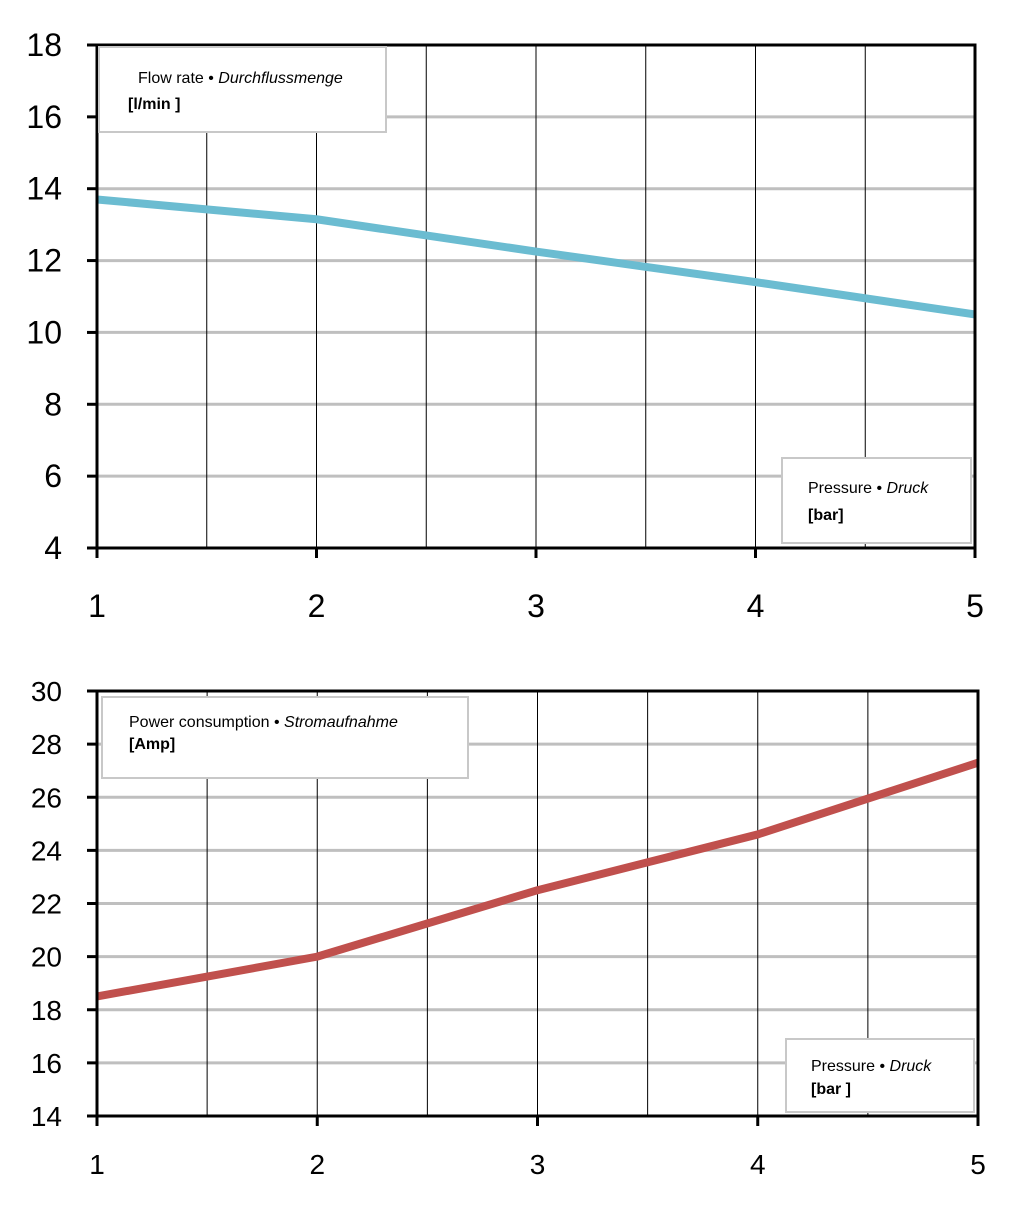 This screenshot has height=1226, width=1013. Describe the element at coordinates (46, 1063) in the screenshot. I see `c2-ytick-label: 16` at that location.